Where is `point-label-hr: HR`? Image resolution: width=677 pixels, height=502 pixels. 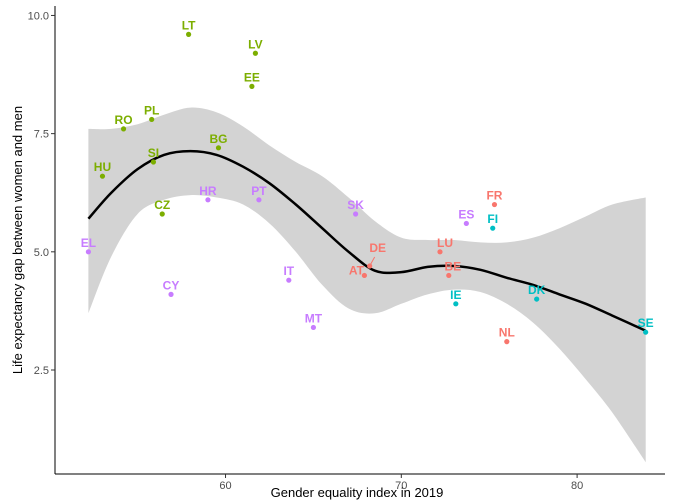
point-label-hr: HR is located at coordinates (208, 191).